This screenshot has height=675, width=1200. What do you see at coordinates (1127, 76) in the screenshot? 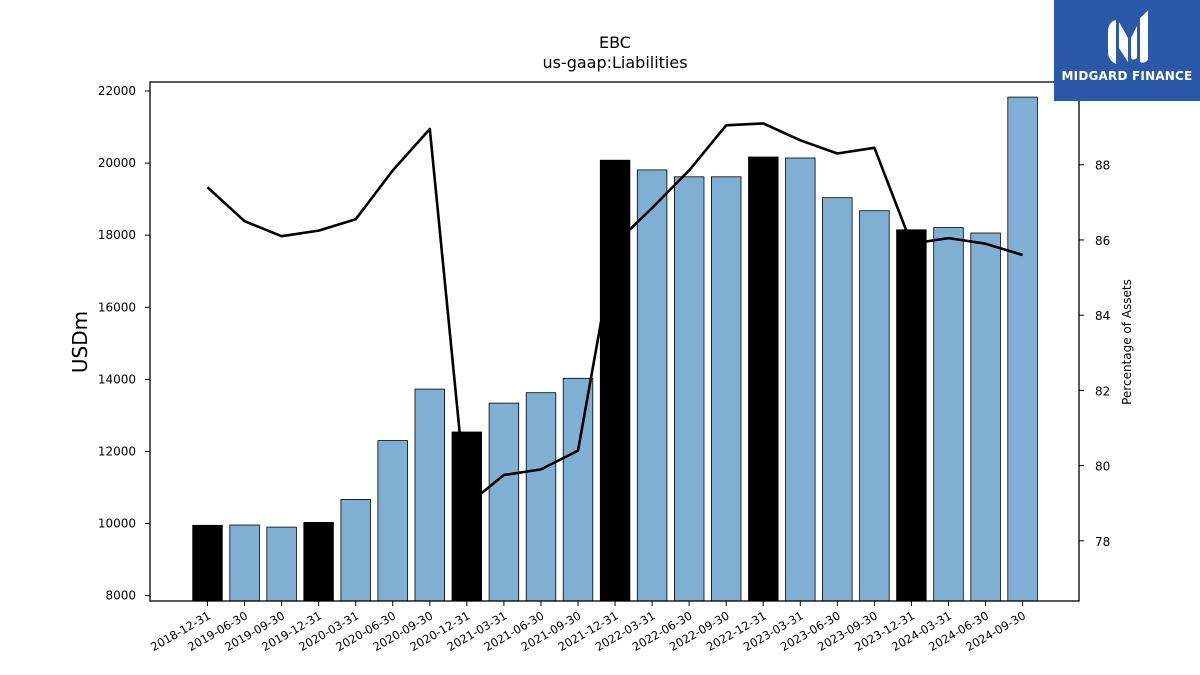
I see `brand-name: MIDGARD FINANCE` at bounding box center [1127, 76].